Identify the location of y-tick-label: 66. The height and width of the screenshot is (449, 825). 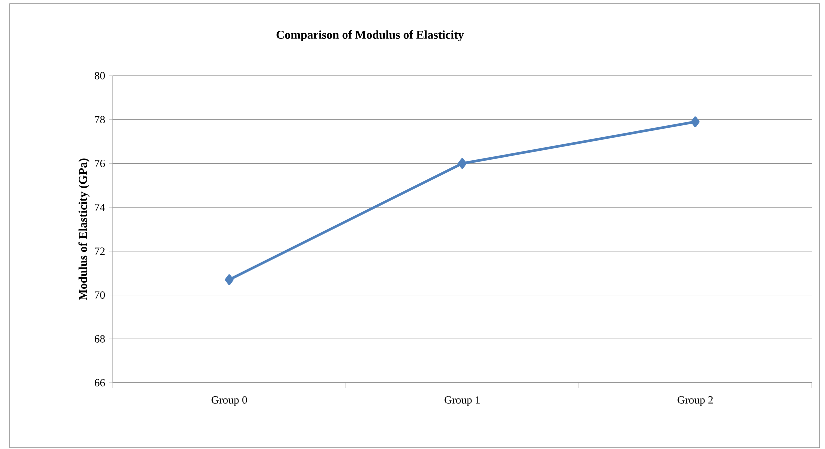
(100, 383).